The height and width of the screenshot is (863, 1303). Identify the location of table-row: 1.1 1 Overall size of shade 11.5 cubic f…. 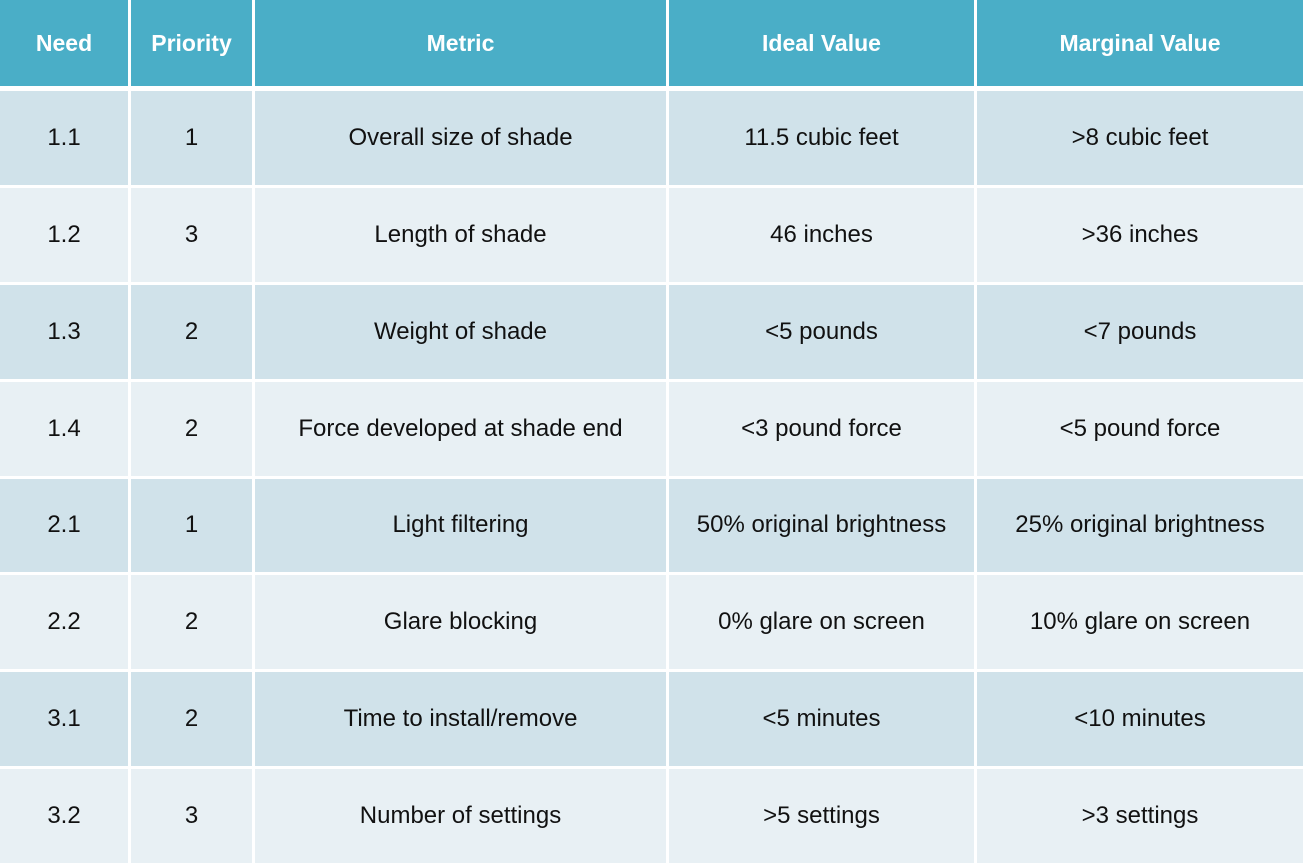
(651, 139).